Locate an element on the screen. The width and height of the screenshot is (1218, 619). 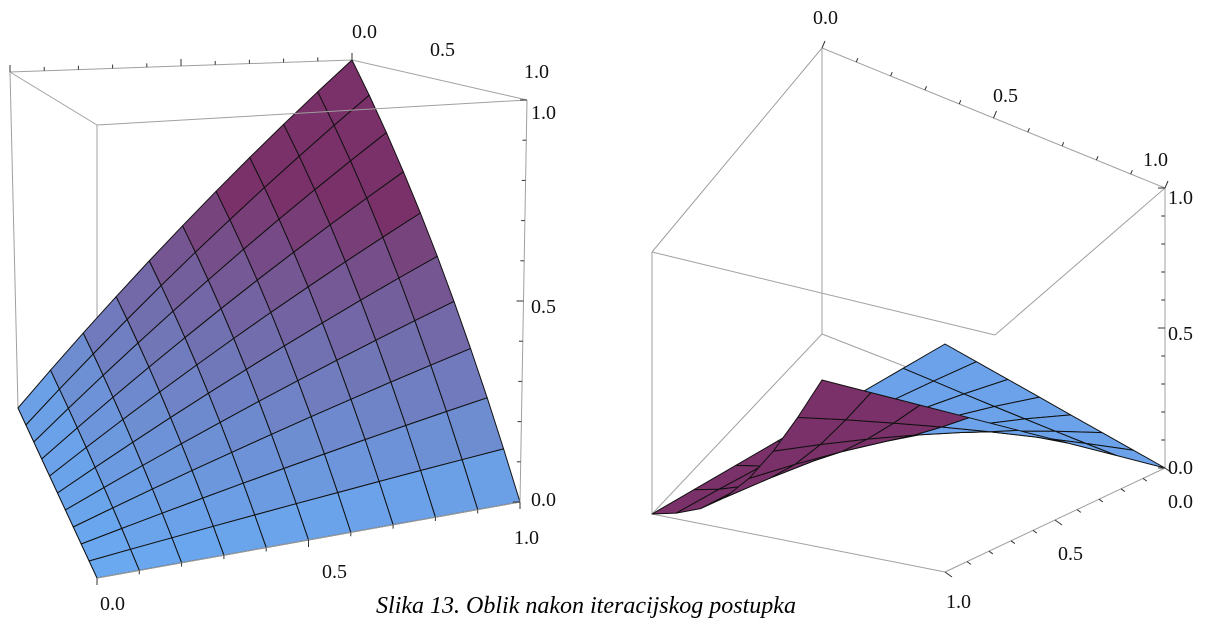
surface-patch is located at coordinates (834, 400).